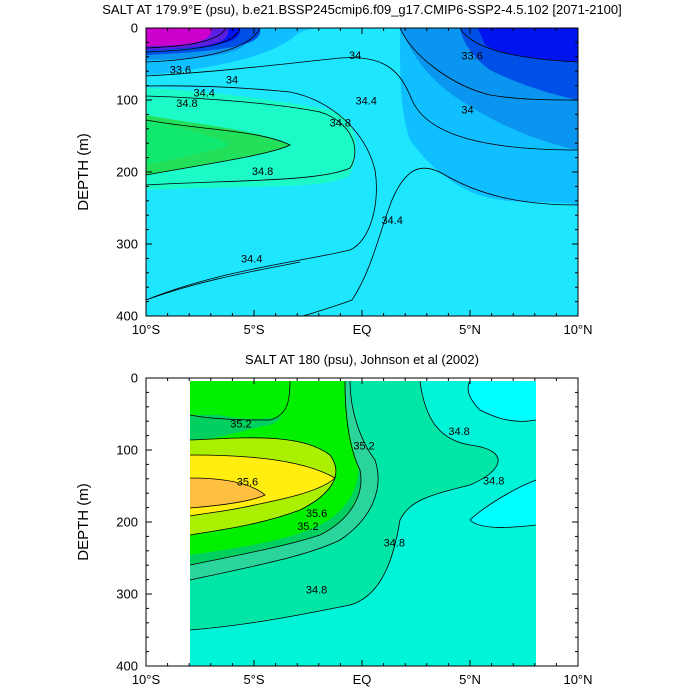  I want to click on top-contour-line-34.4, so click(261, 193).